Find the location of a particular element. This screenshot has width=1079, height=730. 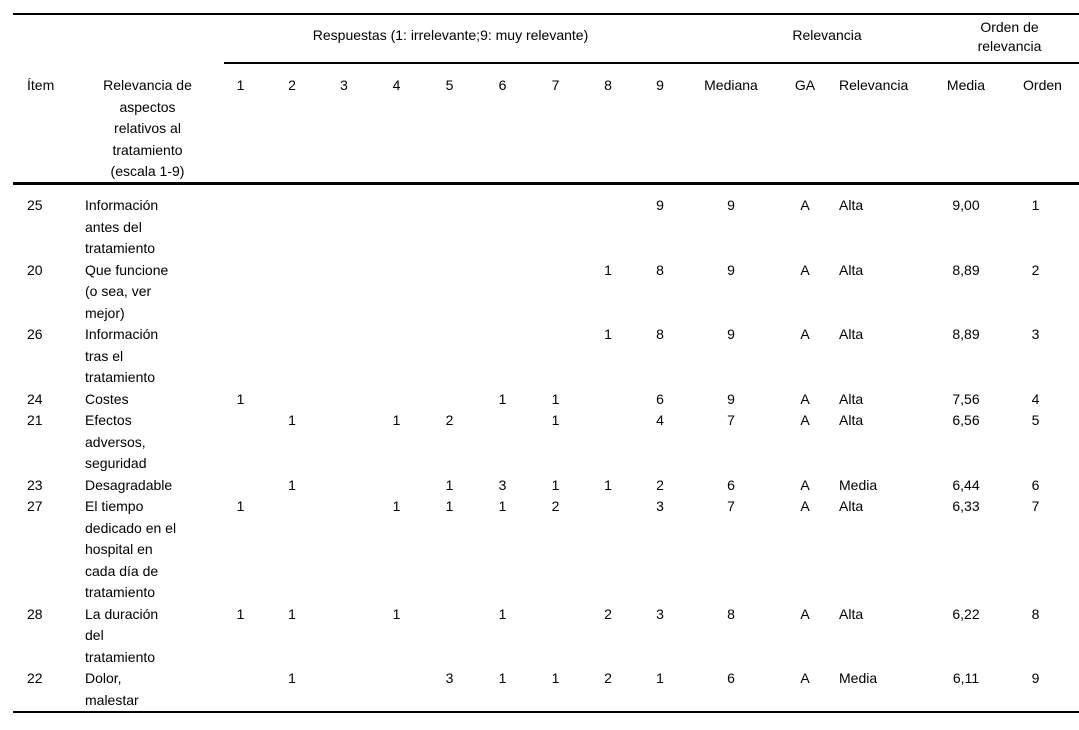

cell-orden: 2 is located at coordinates (1035, 269).